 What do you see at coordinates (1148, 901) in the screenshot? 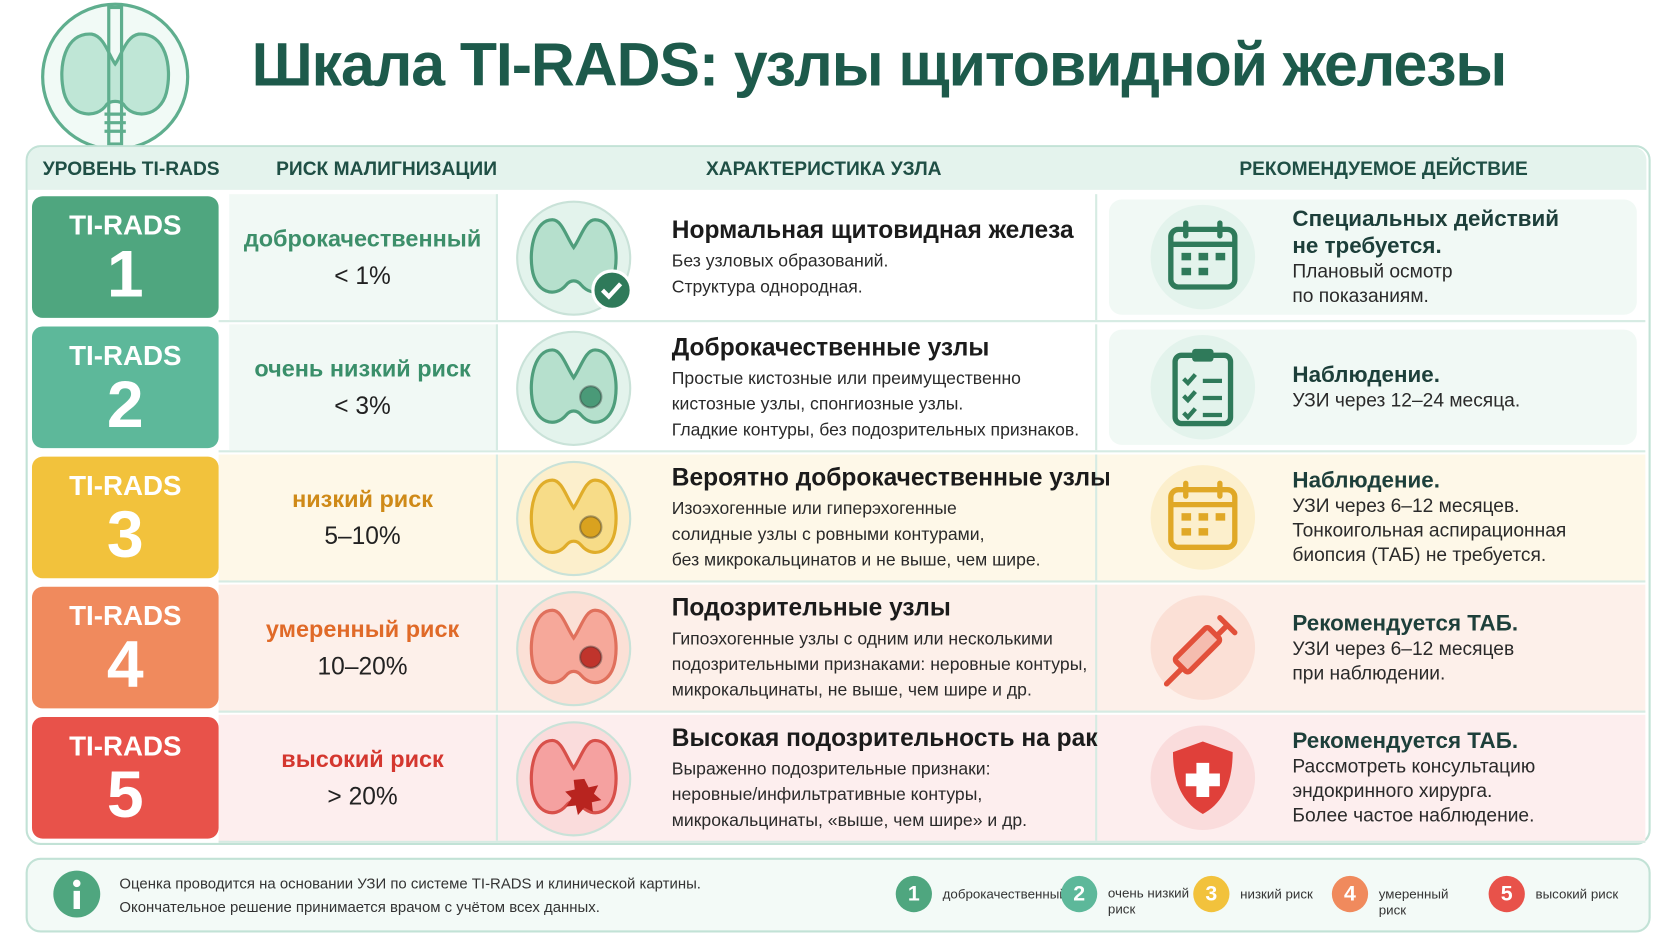
I see `legend-label: очень низкий риск` at bounding box center [1148, 901].